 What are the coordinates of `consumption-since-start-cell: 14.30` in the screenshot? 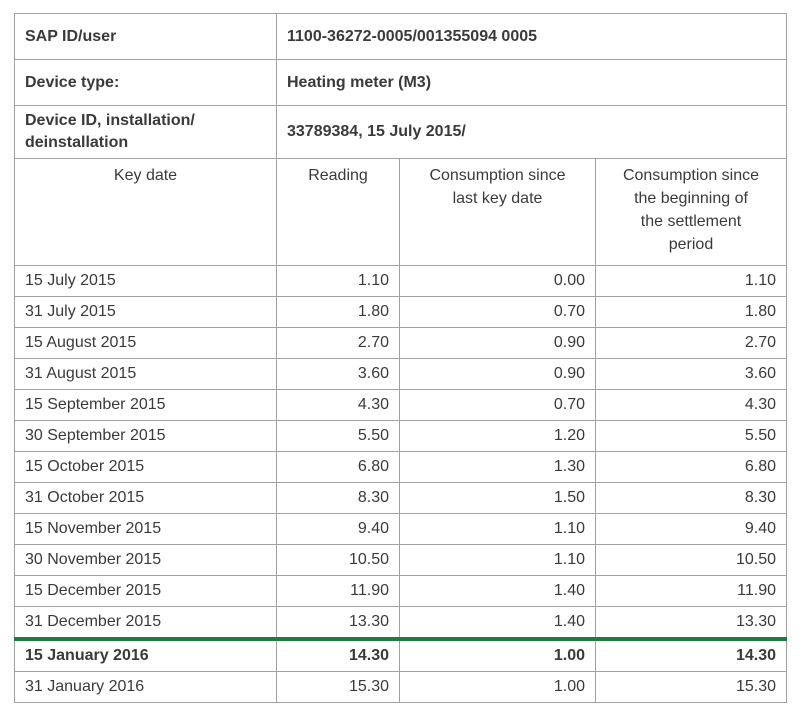 It's located at (691, 654).